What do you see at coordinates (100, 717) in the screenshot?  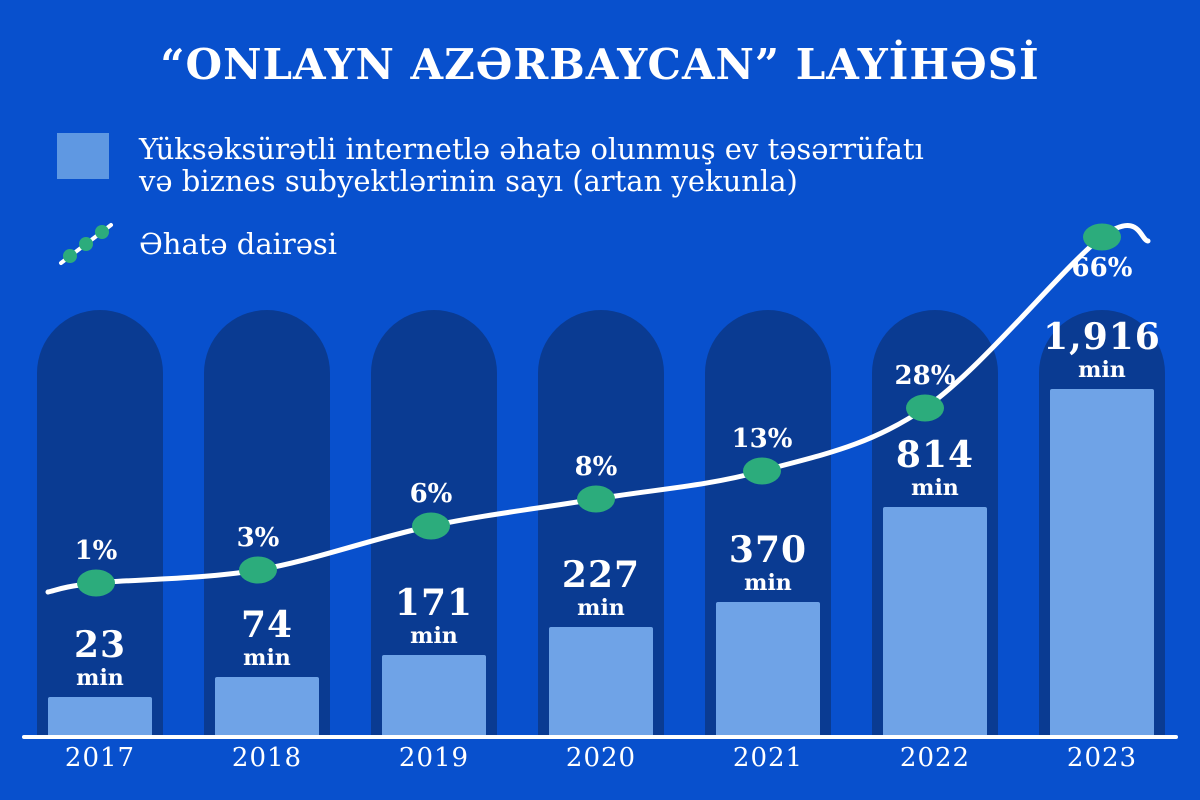 I see `bar-2017` at bounding box center [100, 717].